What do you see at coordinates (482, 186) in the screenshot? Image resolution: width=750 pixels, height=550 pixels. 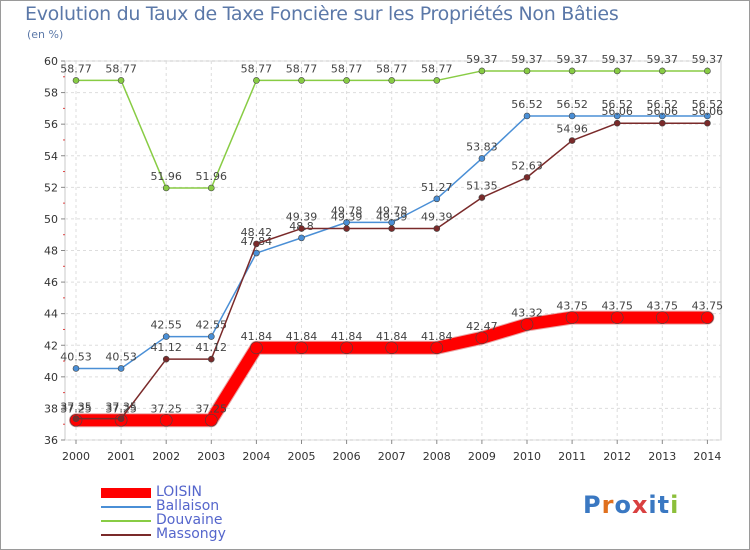 I see `data-label-massongy: 51.35` at bounding box center [482, 186].